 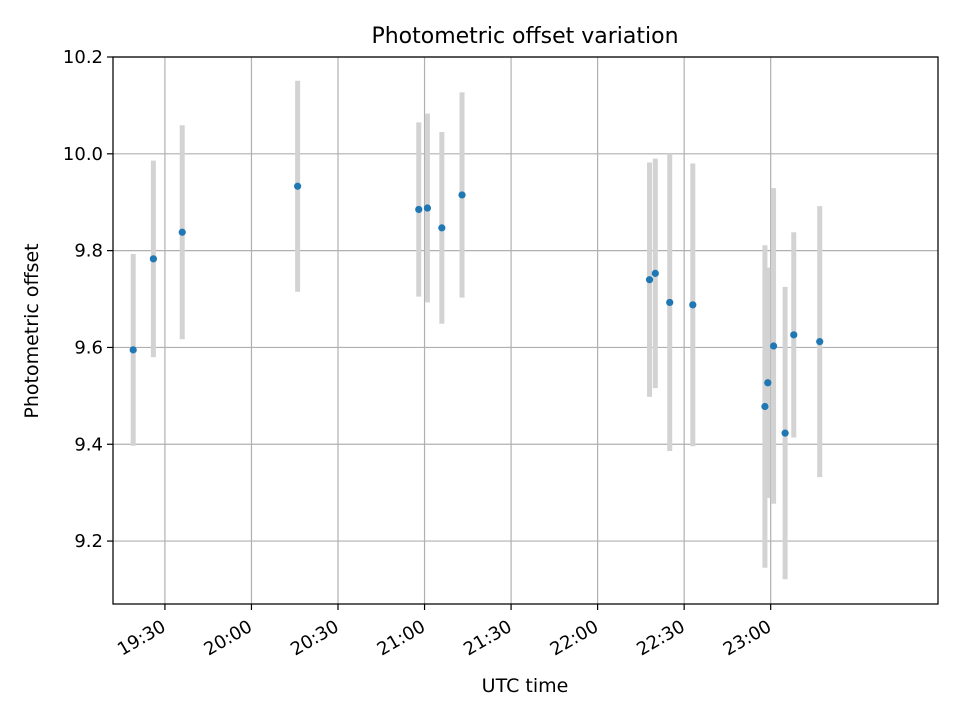 I want to click on y-tick-label: 10.0, so click(x=83, y=154).